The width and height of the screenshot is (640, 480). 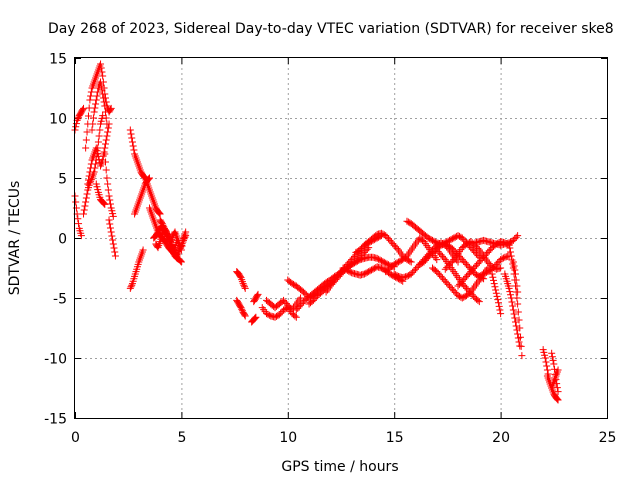 I want to click on x-tick-label: 20, so click(x=501, y=438).